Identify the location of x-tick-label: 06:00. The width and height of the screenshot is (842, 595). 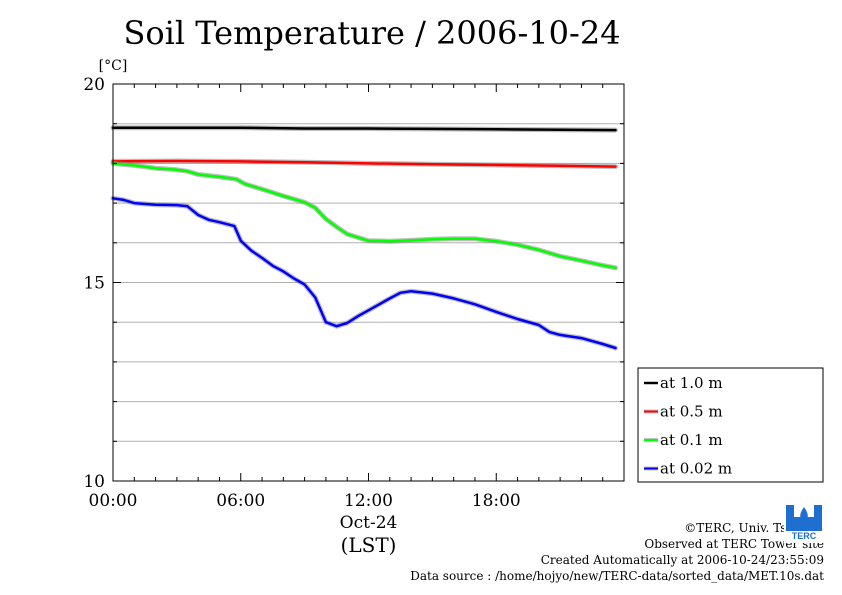
(240, 501).